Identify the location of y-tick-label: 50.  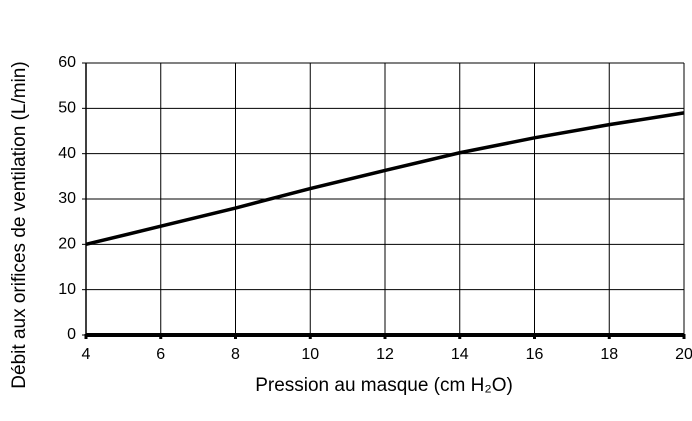
(67, 108).